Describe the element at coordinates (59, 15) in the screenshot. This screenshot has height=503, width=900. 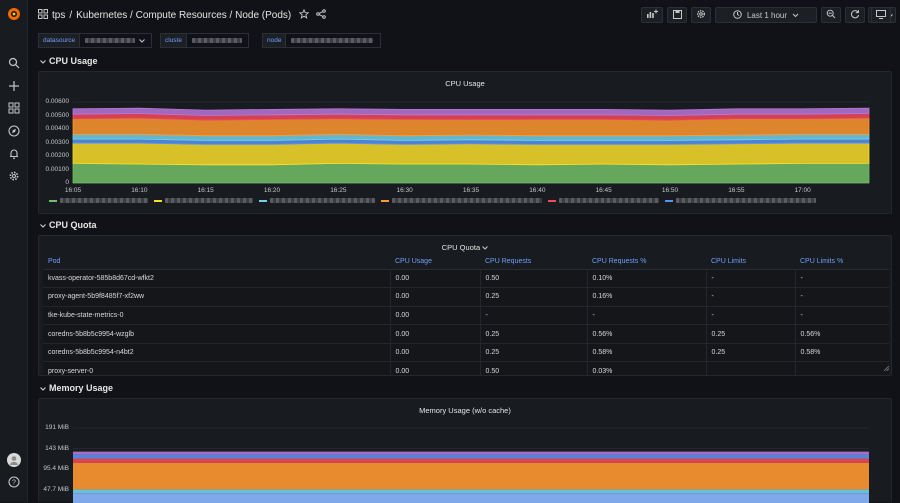
I see `breadcrumb-folder: tps` at that location.